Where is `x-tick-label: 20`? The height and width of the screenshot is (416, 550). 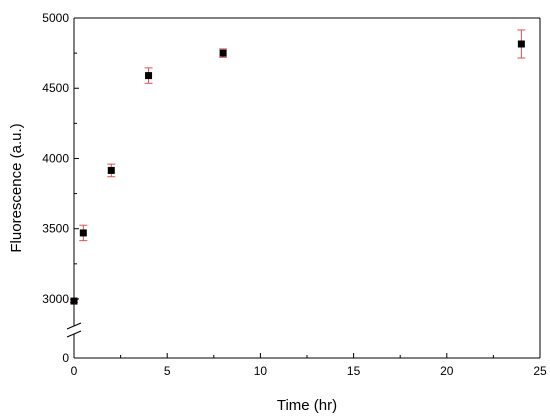
x-tick-label: 20 is located at coordinates (447, 371).